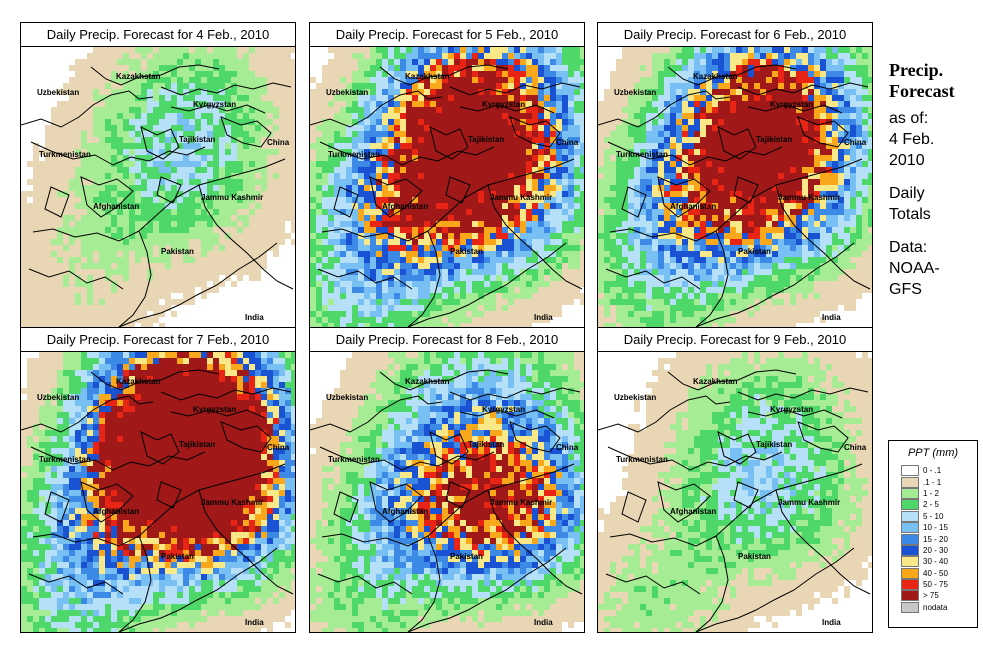 The height and width of the screenshot is (649, 983). I want to click on legend-item: 30 - 40, so click(939, 562).